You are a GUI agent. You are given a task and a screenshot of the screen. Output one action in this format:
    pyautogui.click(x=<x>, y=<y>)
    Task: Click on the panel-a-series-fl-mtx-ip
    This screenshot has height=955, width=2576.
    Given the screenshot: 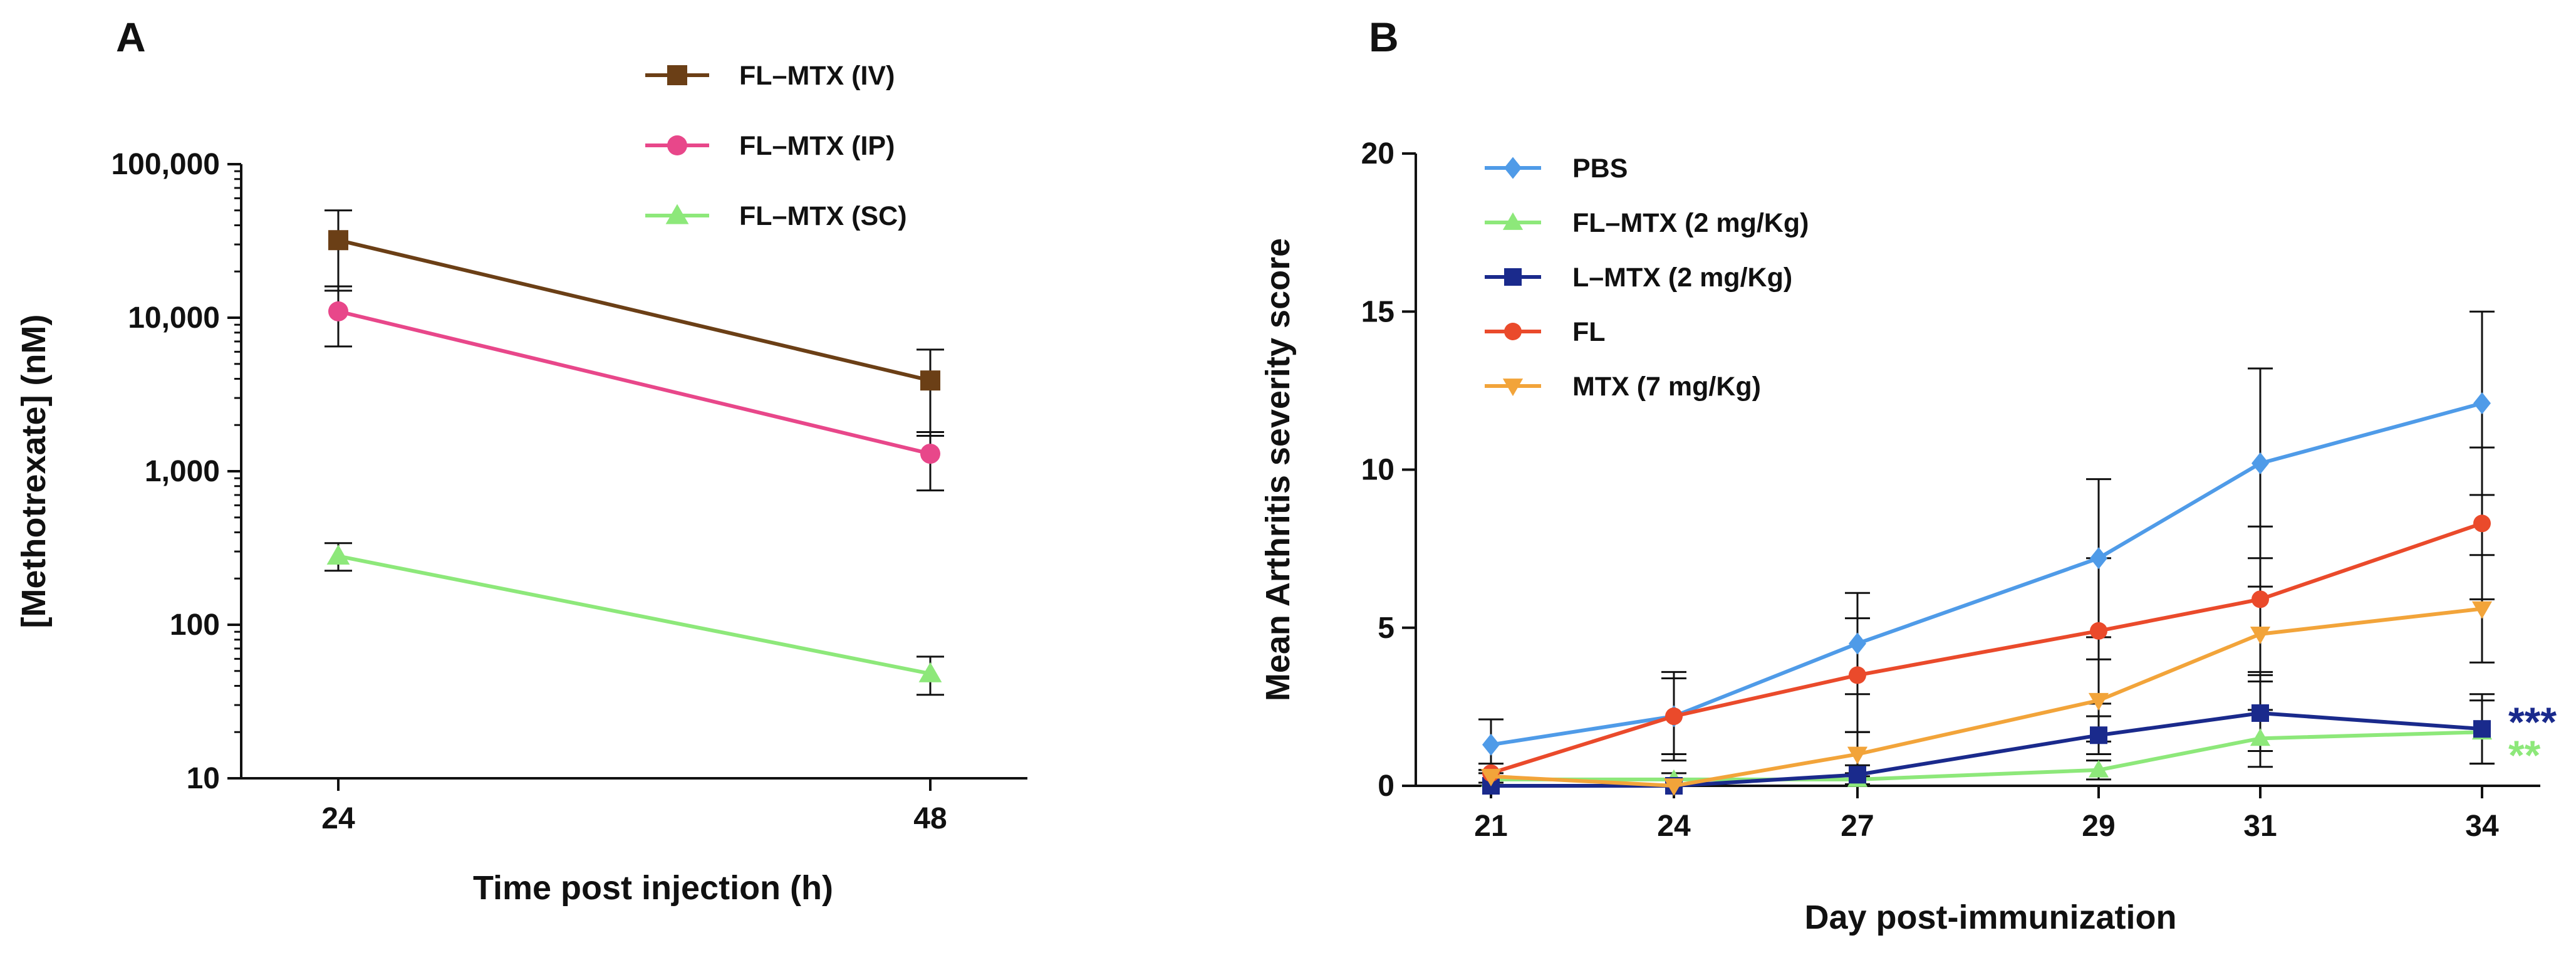 What is the action you would take?
    pyautogui.click(x=634, y=388)
    